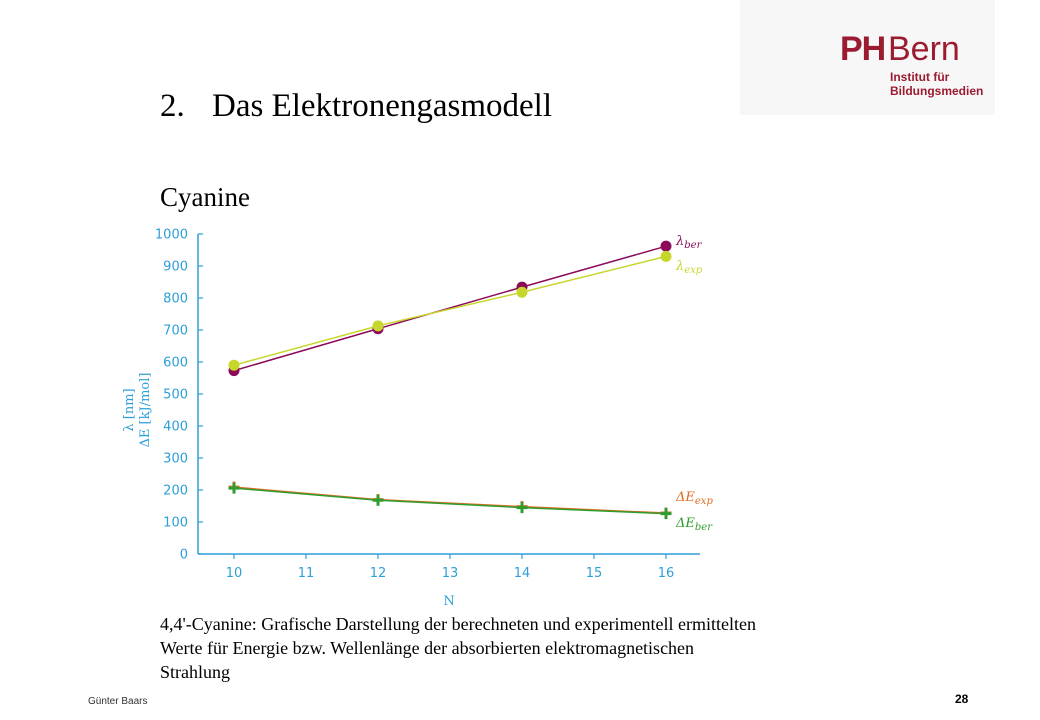 This screenshot has width=1040, height=720. Describe the element at coordinates (175, 331) in the screenshot. I see `y-tick-label: 700` at that location.